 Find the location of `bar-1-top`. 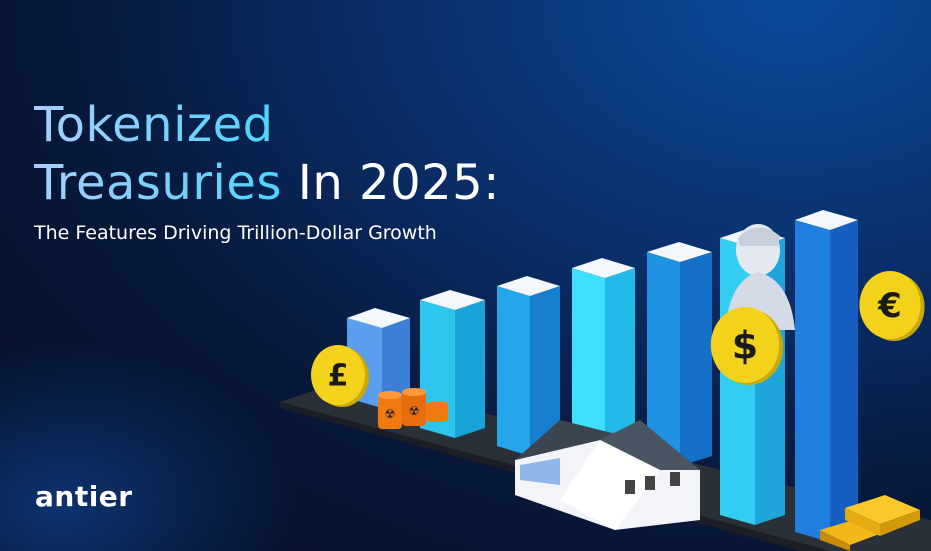

bar-1-top is located at coordinates (378, 318).